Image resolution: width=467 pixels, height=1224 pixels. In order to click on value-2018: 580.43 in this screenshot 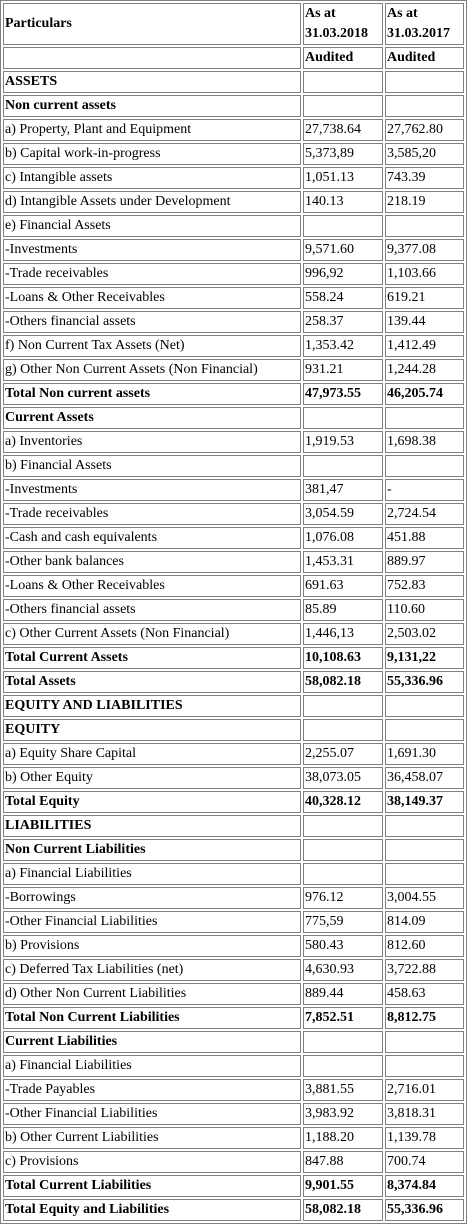, I will do `click(343, 946)`.